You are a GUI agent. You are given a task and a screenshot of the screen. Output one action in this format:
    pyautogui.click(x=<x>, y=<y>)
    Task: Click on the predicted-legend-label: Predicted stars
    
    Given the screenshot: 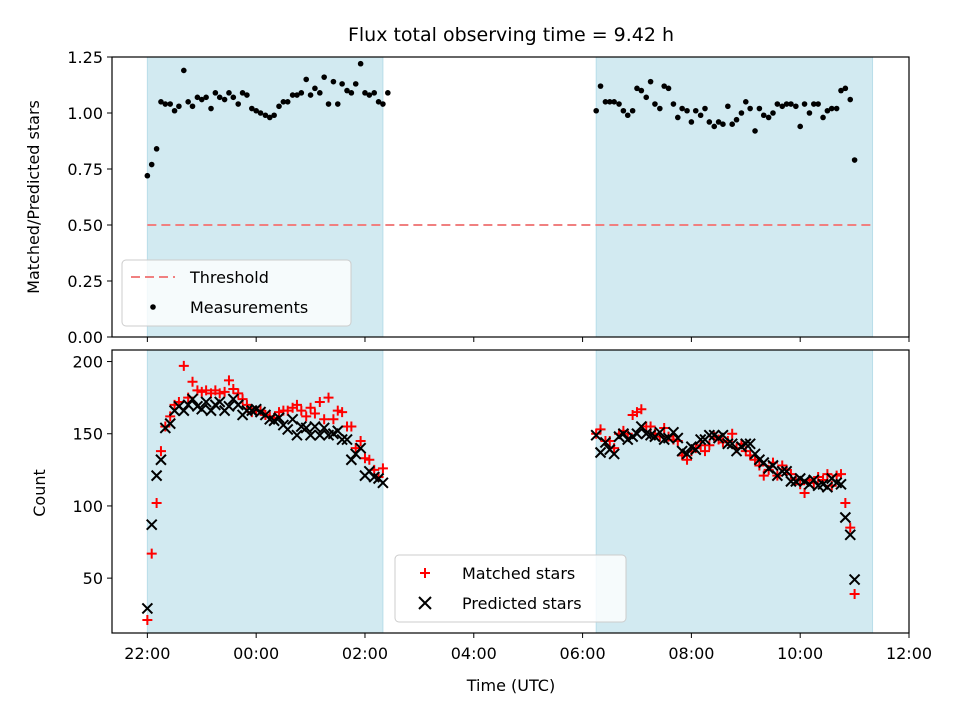 What is the action you would take?
    pyautogui.click(x=522, y=603)
    